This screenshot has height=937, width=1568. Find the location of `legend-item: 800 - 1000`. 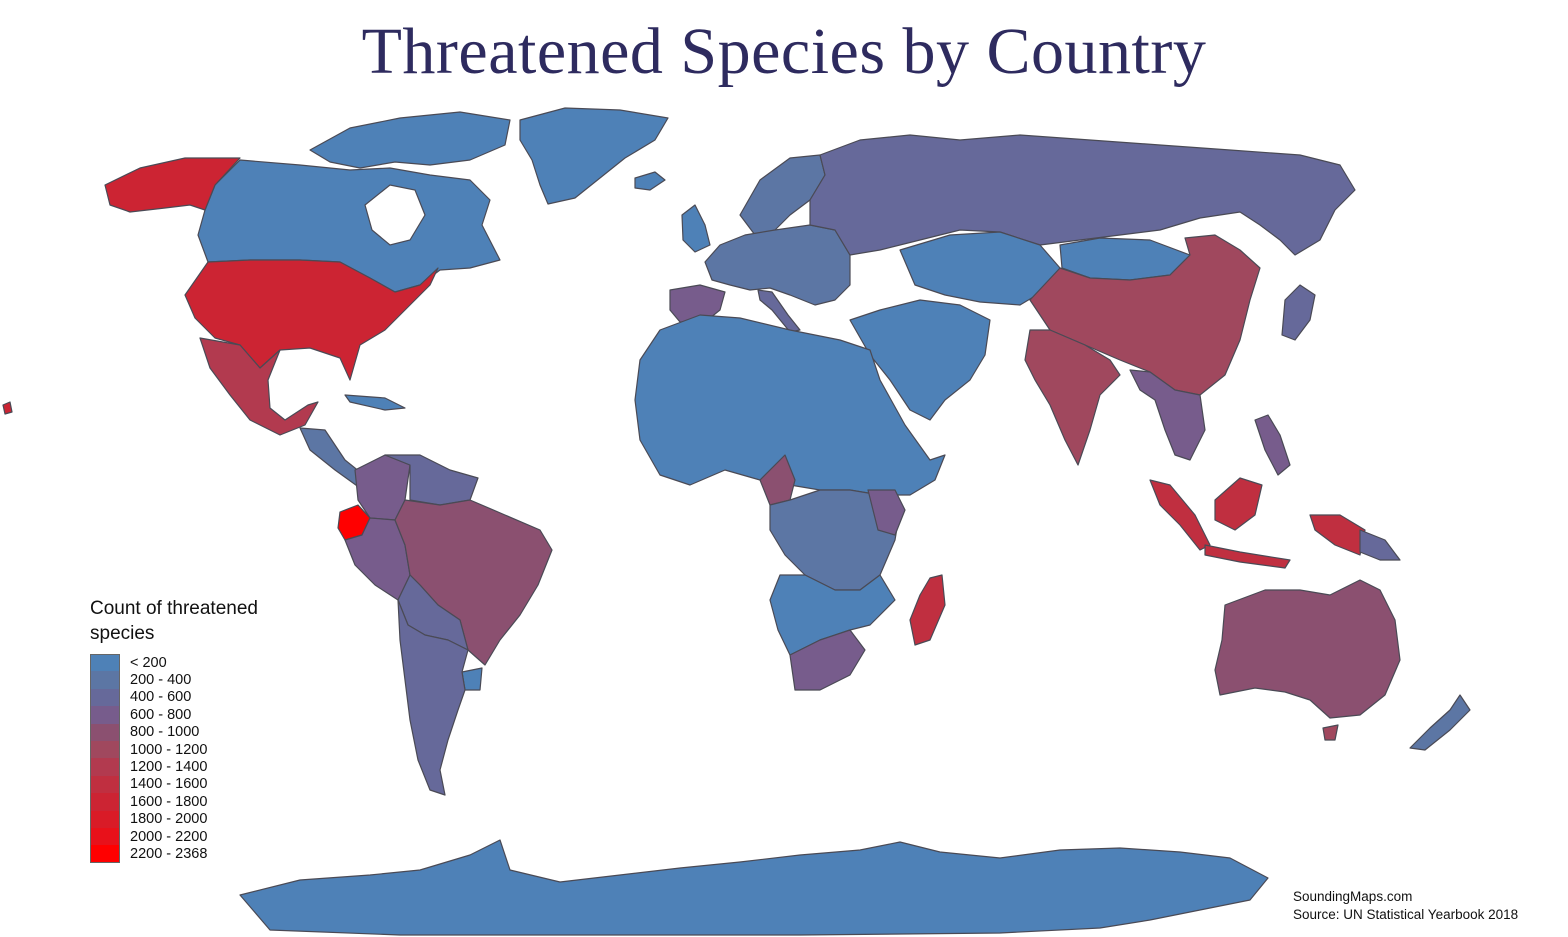

legend-item: 800 - 1000 is located at coordinates (195, 732).